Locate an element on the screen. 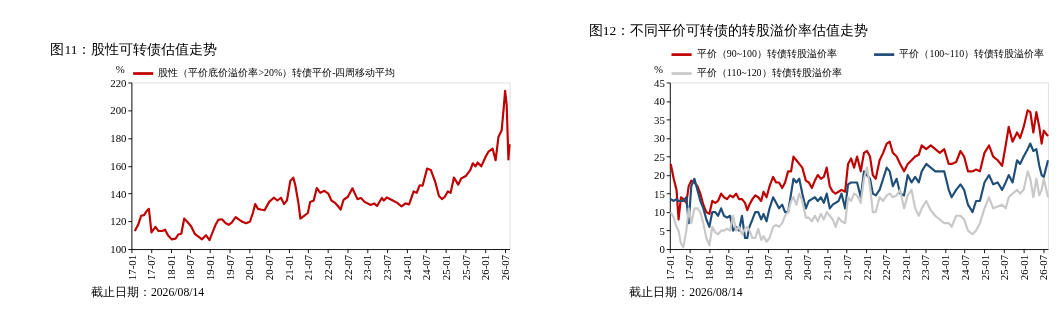  y-tick-label: 20 is located at coordinates (659, 175).